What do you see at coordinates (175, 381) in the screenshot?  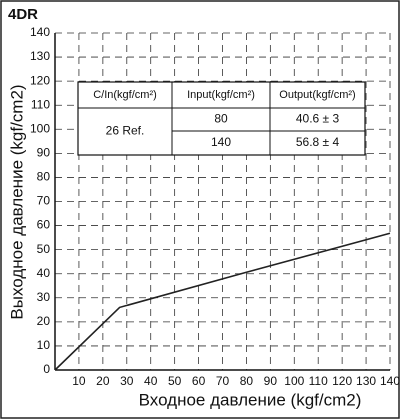 I see `x-tick-label: 50` at bounding box center [175, 381].